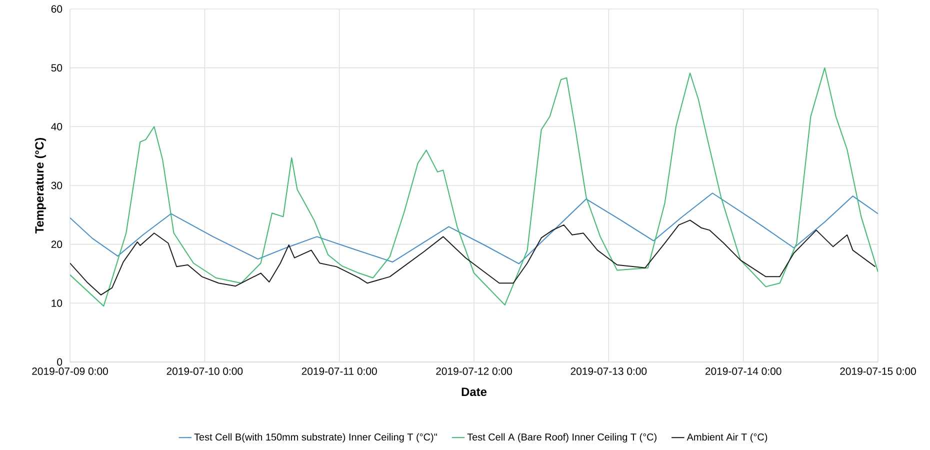 Image resolution: width=930 pixels, height=450 pixels. What do you see at coordinates (743, 371) in the screenshot?
I see `x-tick-label: 2019-07-14 0:00` at bounding box center [743, 371].